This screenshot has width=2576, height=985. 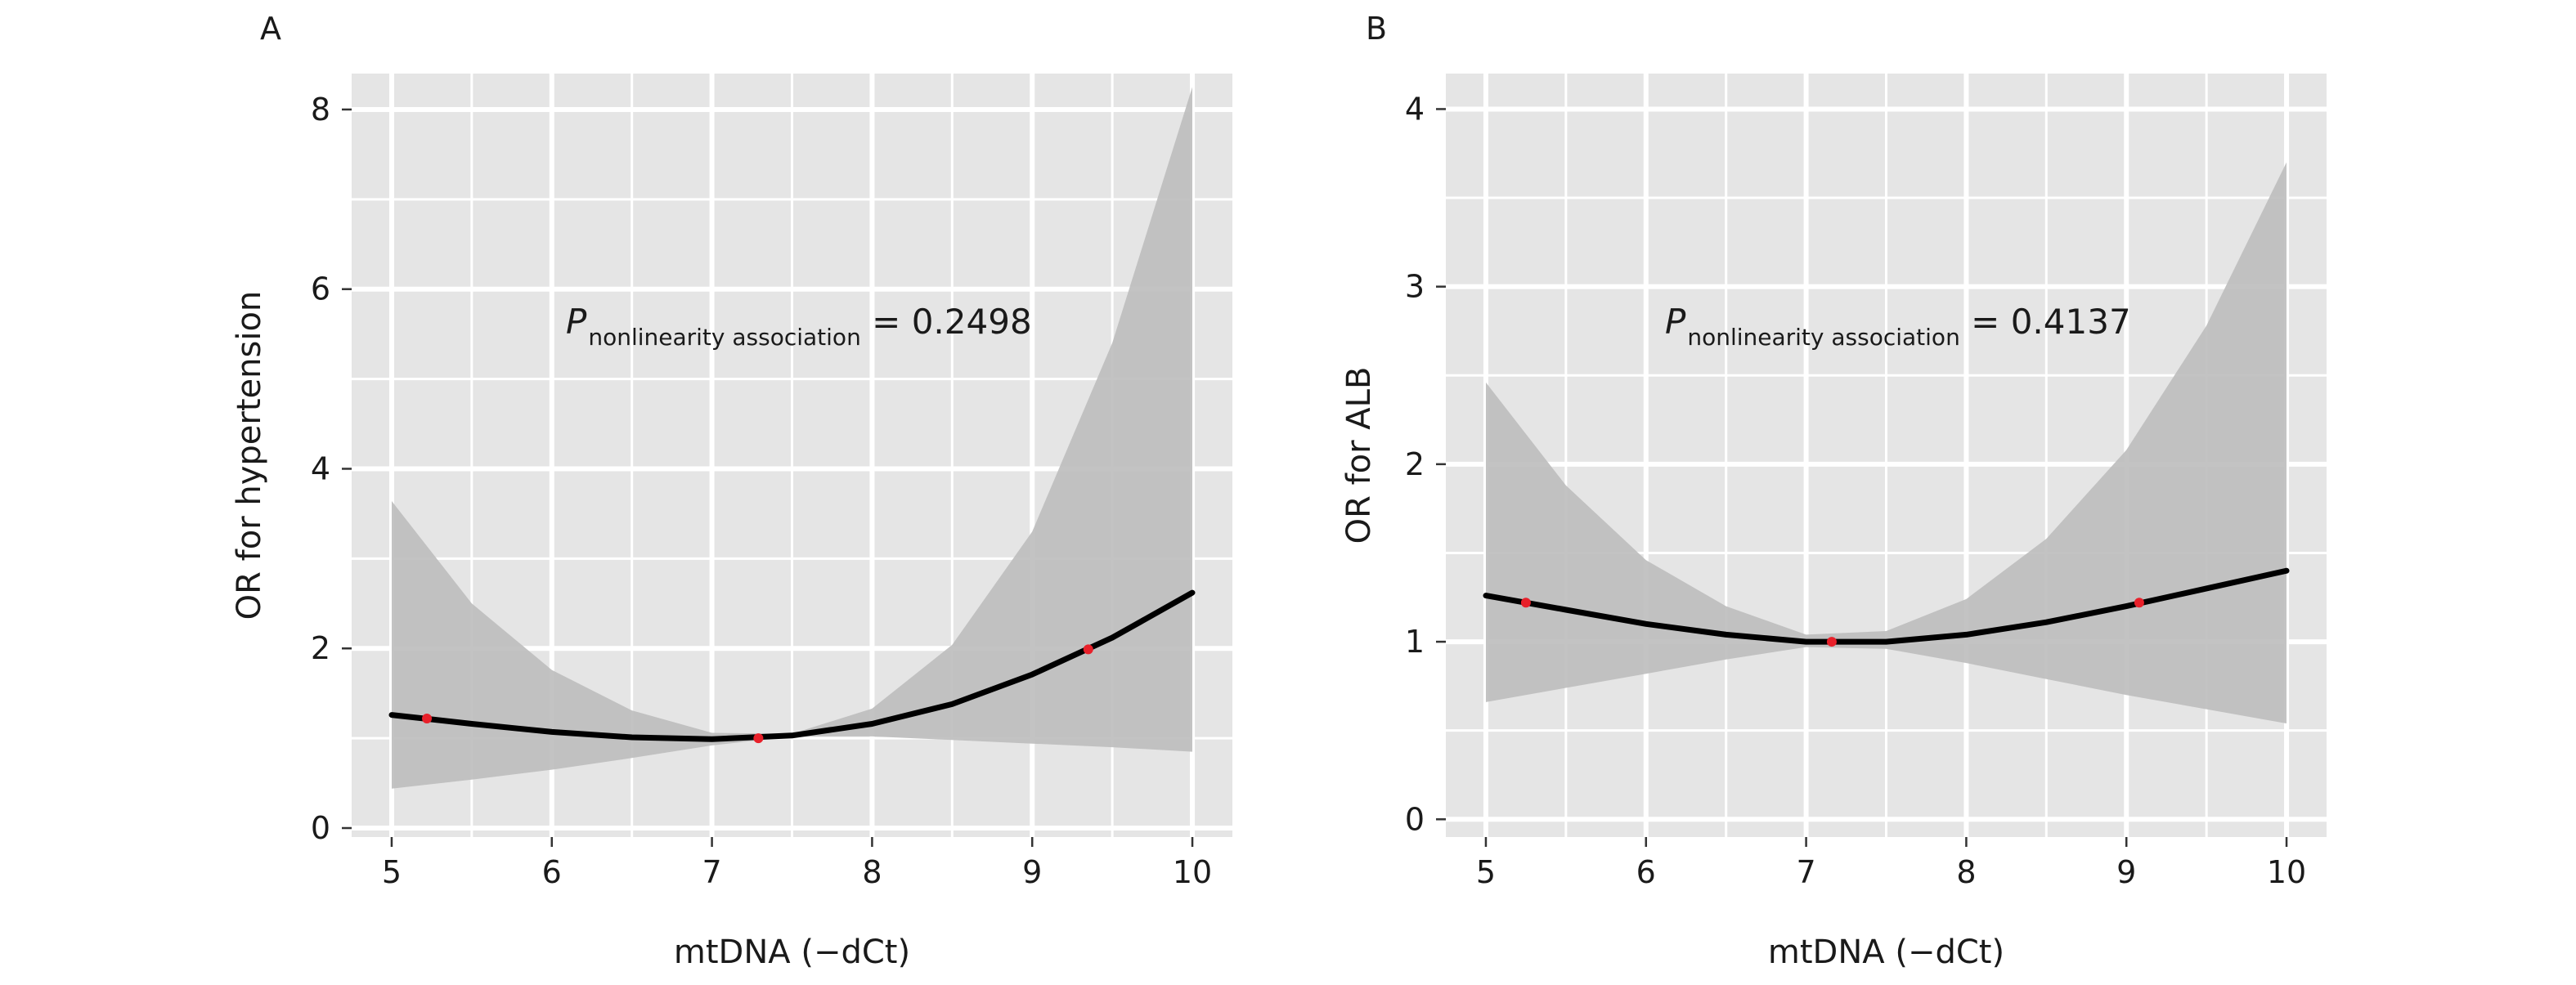 I want to click on p-value: = 0.2498, so click(x=946, y=322).